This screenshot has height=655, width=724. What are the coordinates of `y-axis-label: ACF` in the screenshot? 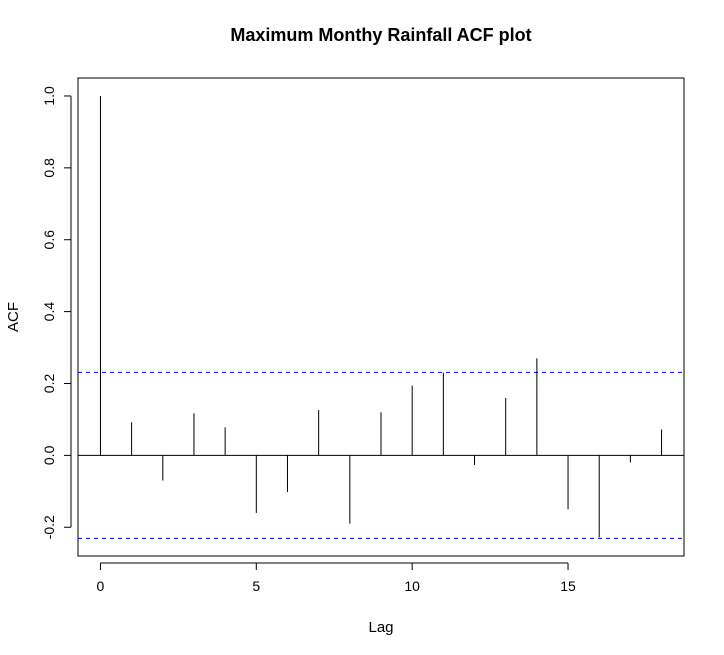 It's located at (13, 317).